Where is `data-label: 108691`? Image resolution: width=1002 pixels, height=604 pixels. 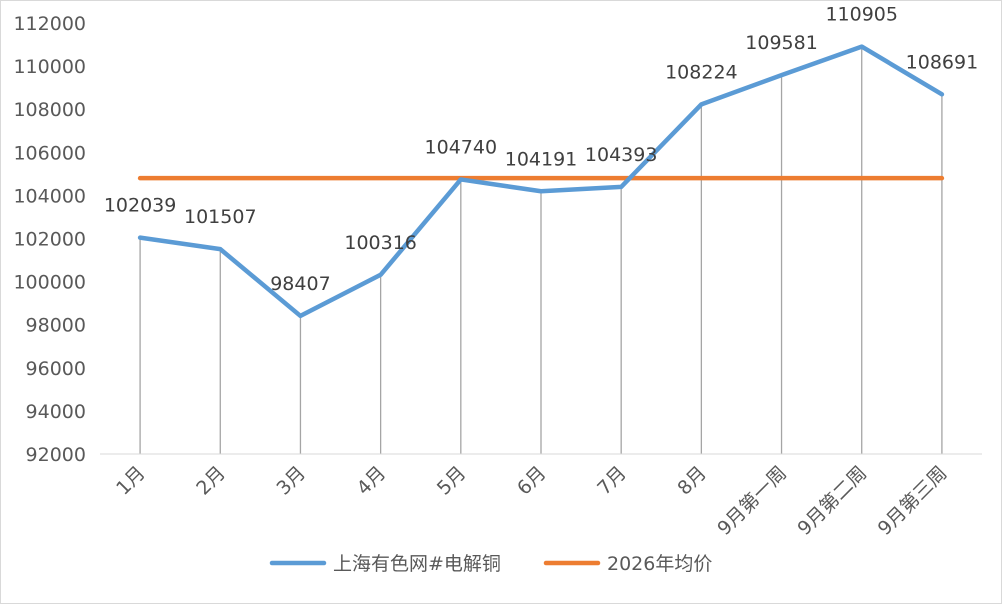 data-label: 108691 is located at coordinates (942, 62).